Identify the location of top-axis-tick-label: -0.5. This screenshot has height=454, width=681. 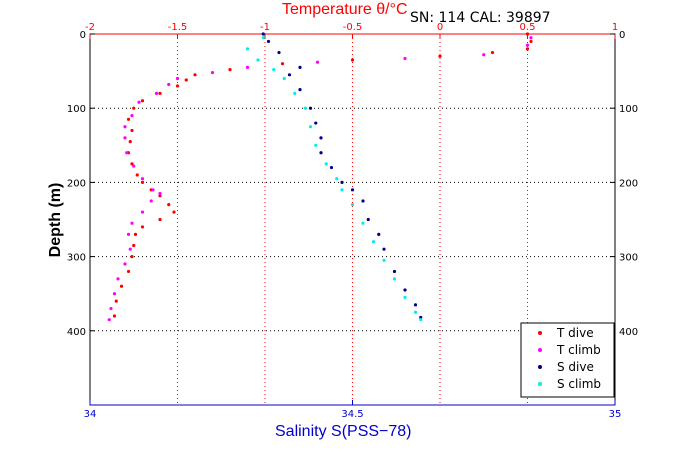
(353, 27).